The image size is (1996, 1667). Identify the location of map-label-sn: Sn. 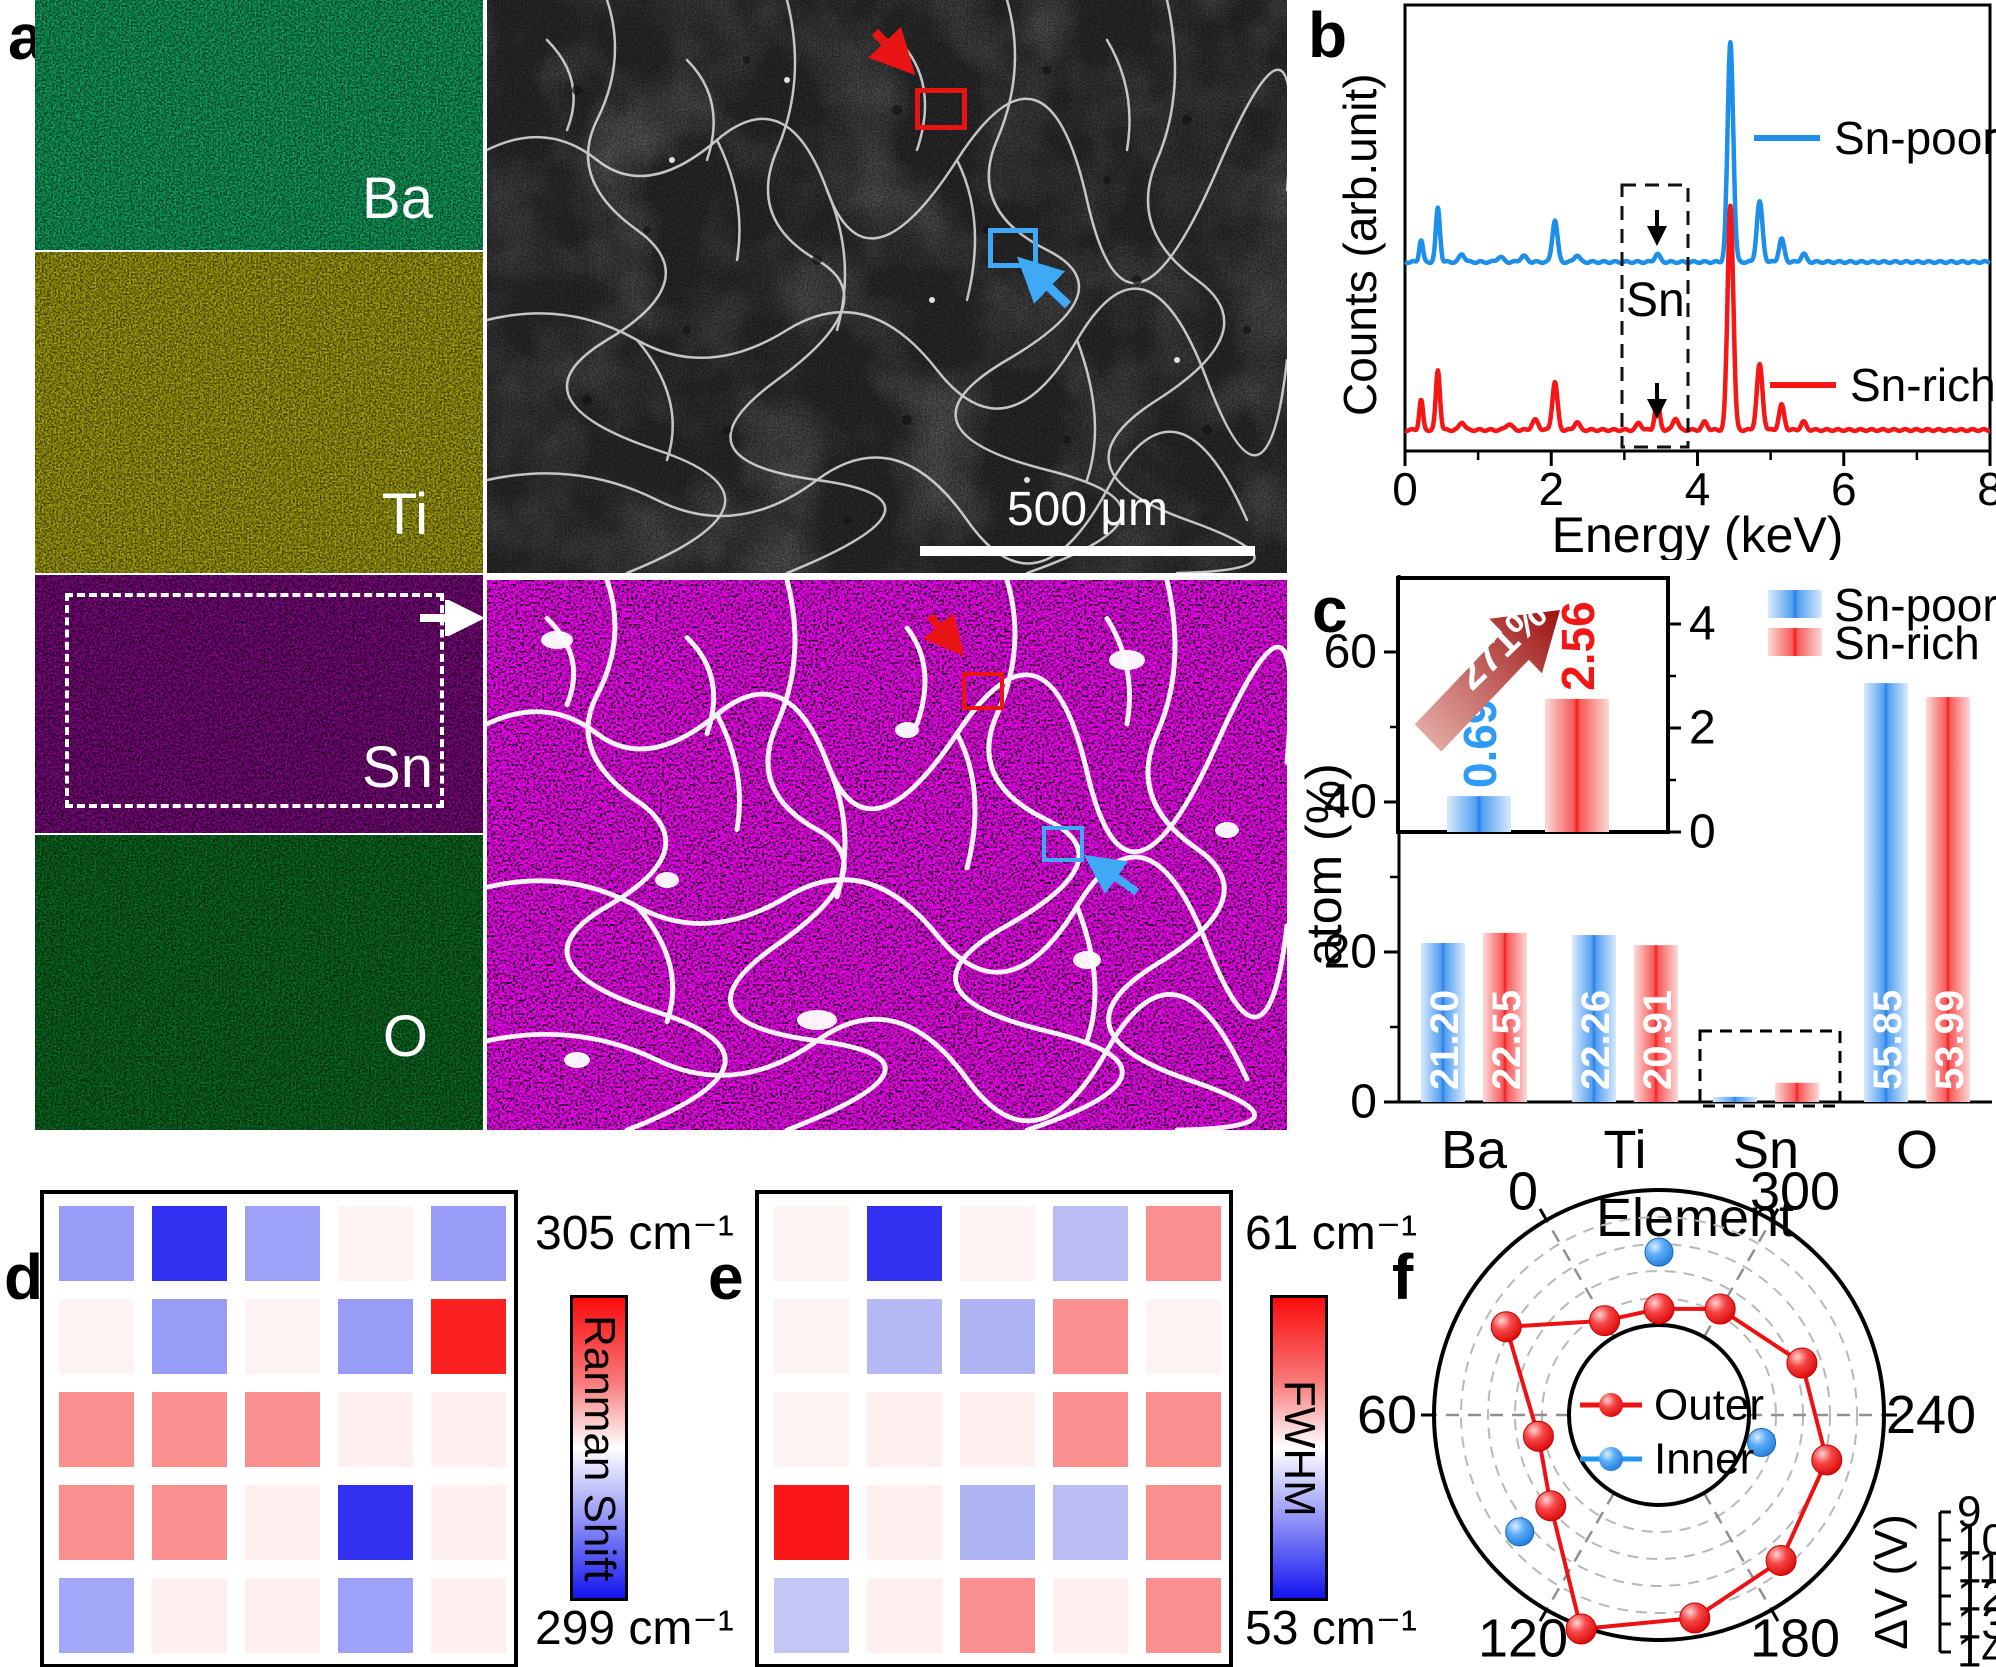
(397, 767).